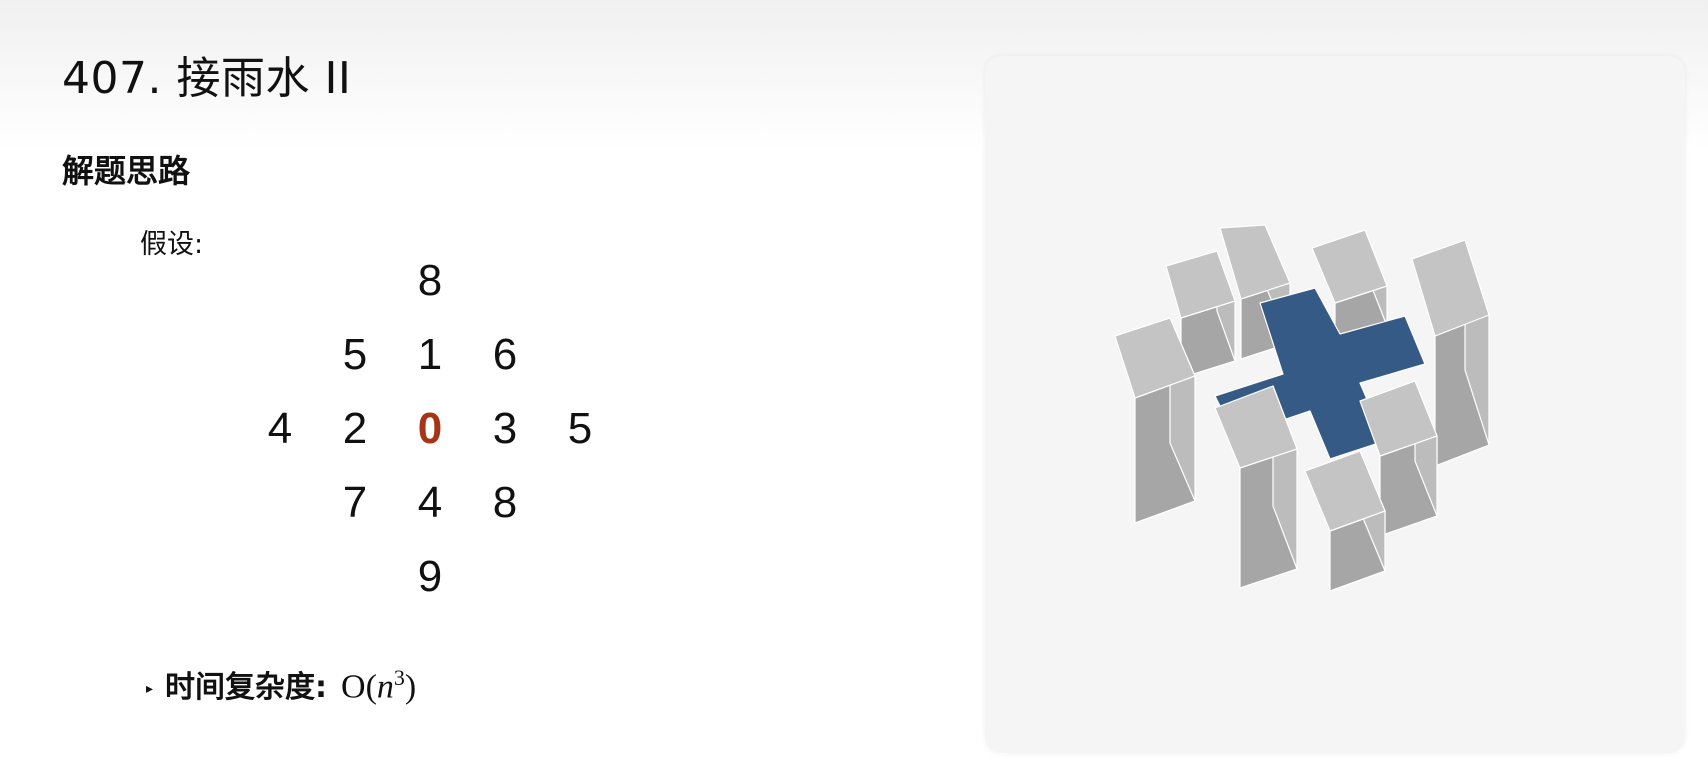  What do you see at coordinates (399, 677) in the screenshot?
I see `formula-exponent: 3` at bounding box center [399, 677].